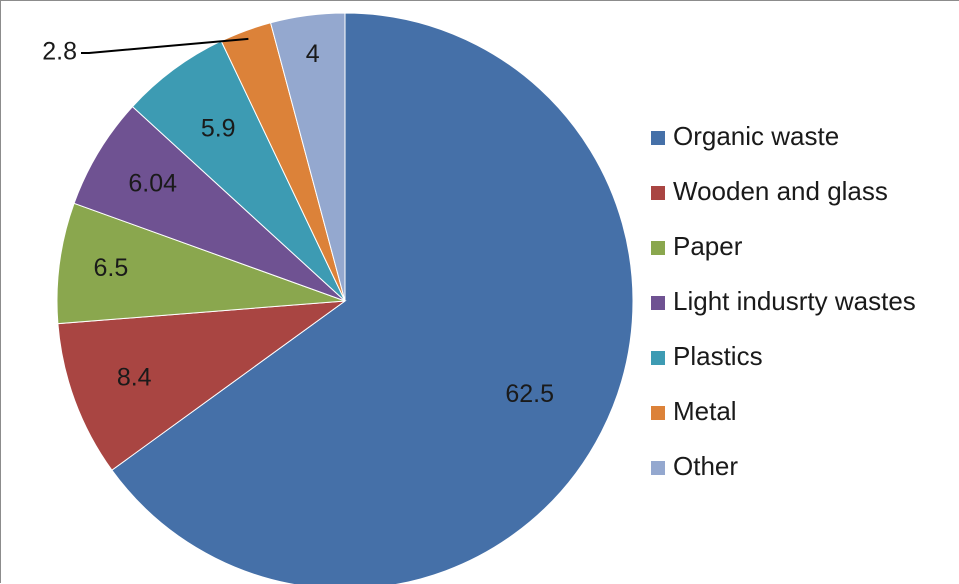  Describe the element at coordinates (794, 301) in the screenshot. I see `legend-label-light-indusrty-wastes: Light indusrty wastes` at that location.